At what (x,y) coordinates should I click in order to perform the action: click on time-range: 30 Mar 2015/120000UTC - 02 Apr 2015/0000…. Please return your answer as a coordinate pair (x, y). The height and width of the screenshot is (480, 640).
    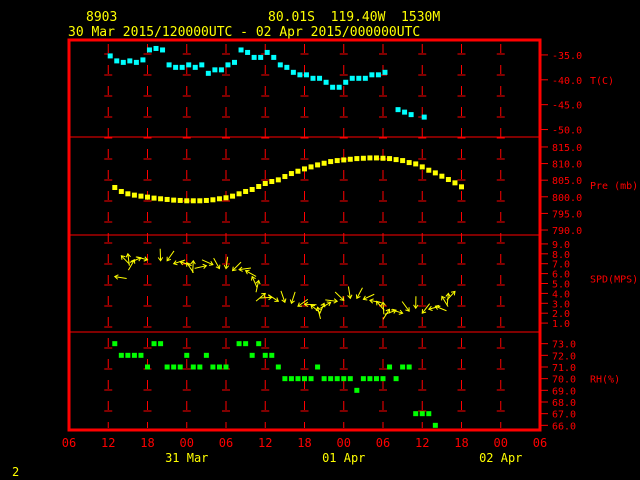
    Looking at the image, I should click on (244, 32).